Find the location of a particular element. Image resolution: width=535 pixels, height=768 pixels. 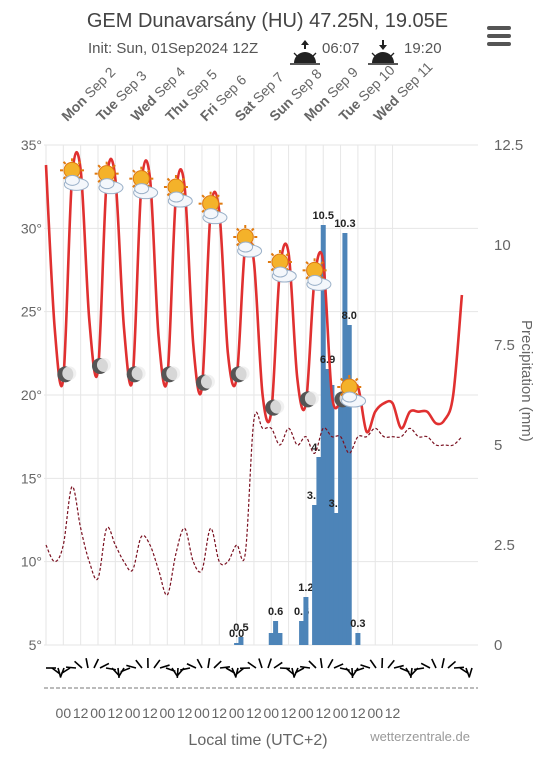

y-left-tick-label: 5° is located at coordinates (35, 645).